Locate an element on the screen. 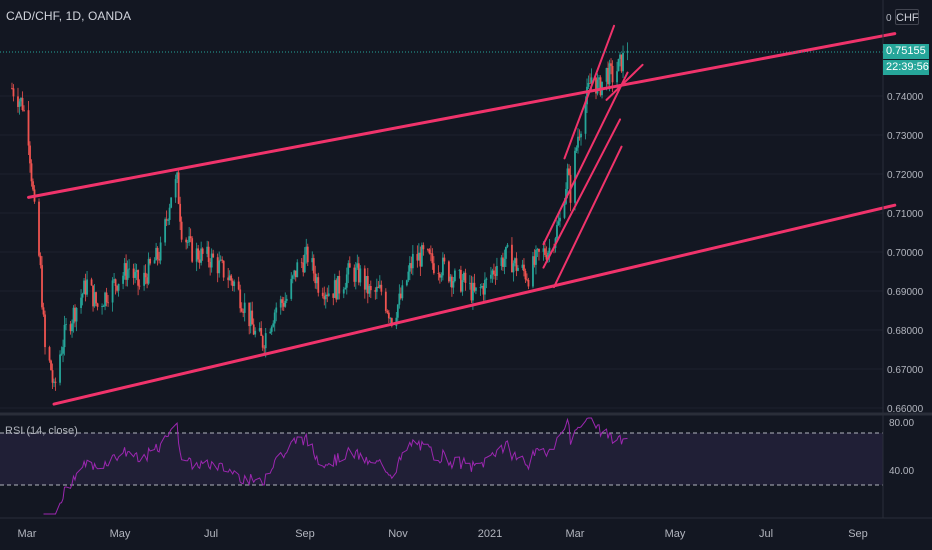 Image resolution: width=932 pixels, height=550 pixels. rsi-axis: 80.00 40.00 is located at coordinates (901, 447).